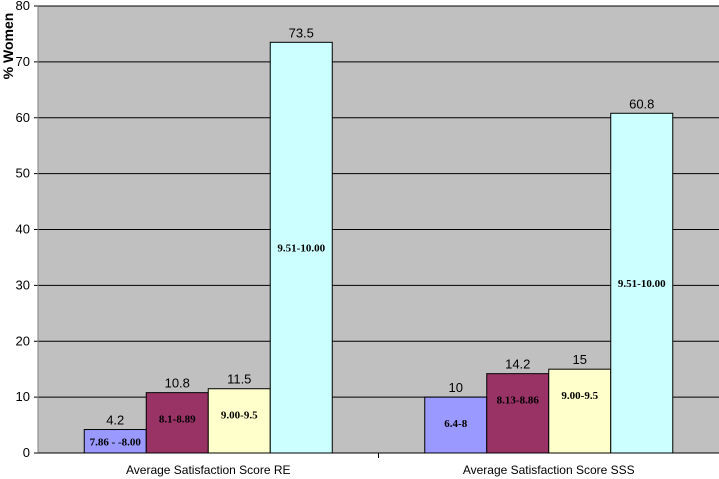 The image size is (719, 479). I want to click on bar-range-label: 7.86 - -8.00, so click(116, 442).